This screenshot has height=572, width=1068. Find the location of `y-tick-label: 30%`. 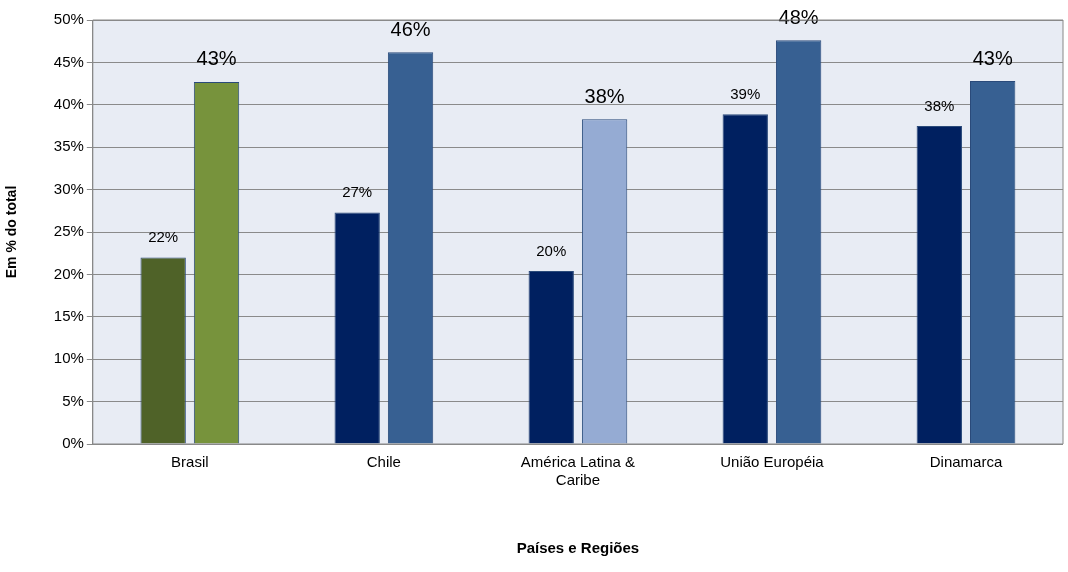

y-tick-label: 30% is located at coordinates (68, 188).